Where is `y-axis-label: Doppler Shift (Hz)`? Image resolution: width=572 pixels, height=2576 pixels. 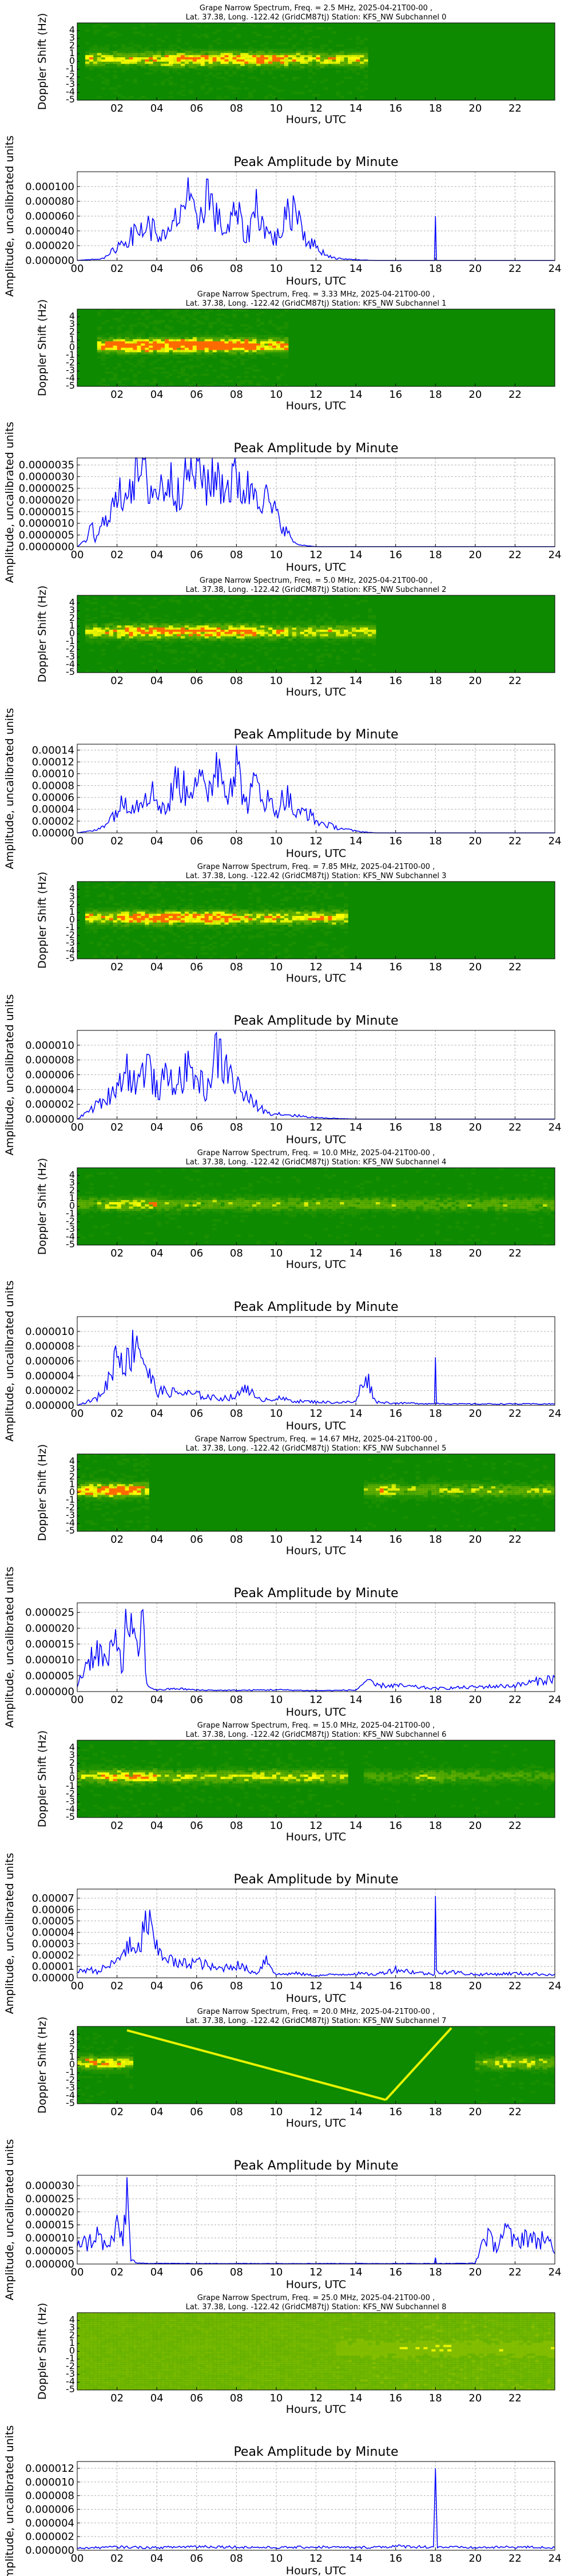 y-axis-label: Doppler Shift (Hz) is located at coordinates (42, 634).